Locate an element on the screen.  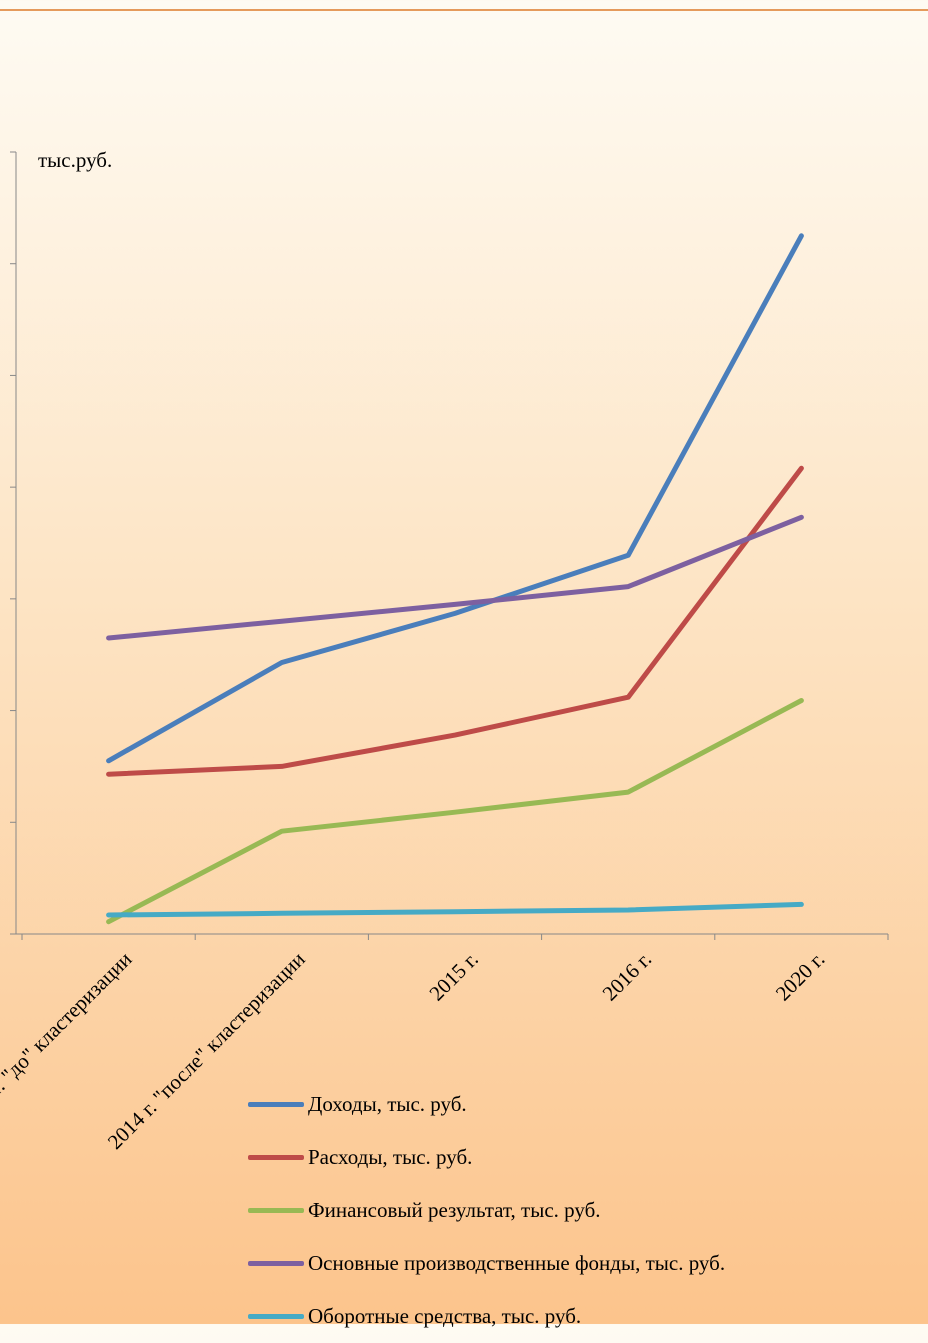
legend-item: Финансовый результат, тыс. руб. is located at coordinates (486, 1210).